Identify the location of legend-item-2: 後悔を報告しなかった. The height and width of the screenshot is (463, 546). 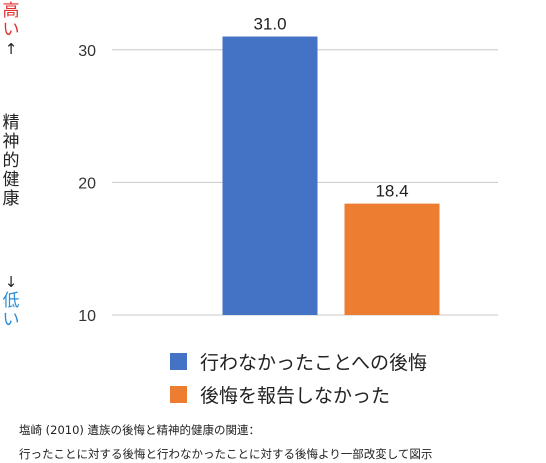
(280, 394).